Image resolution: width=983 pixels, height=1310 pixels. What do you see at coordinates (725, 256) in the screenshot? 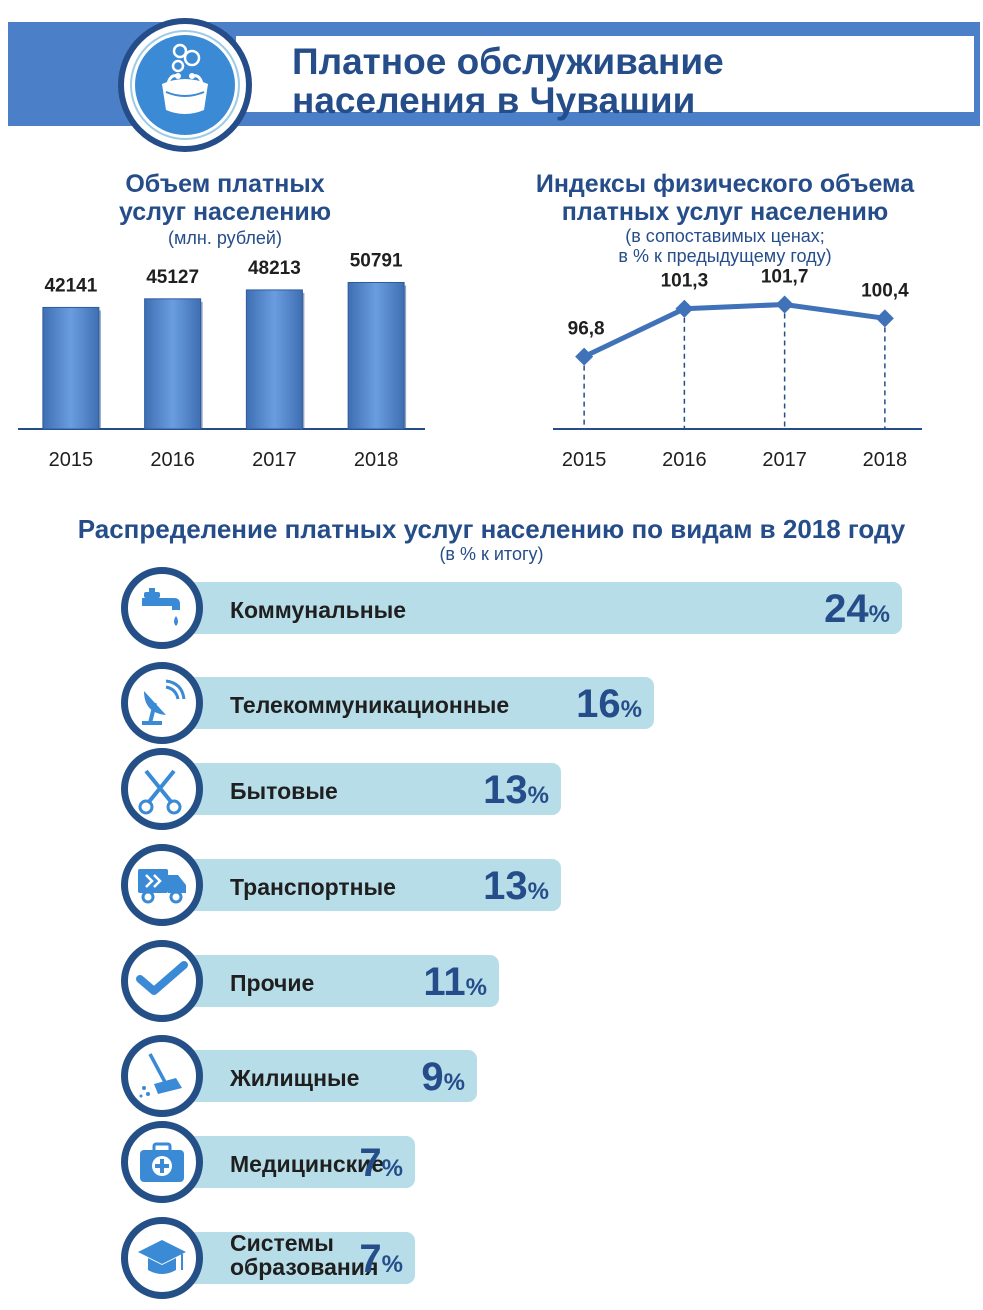
I see `index-chart-subtitle-line2: в % к предыдущему году)` at bounding box center [725, 256].